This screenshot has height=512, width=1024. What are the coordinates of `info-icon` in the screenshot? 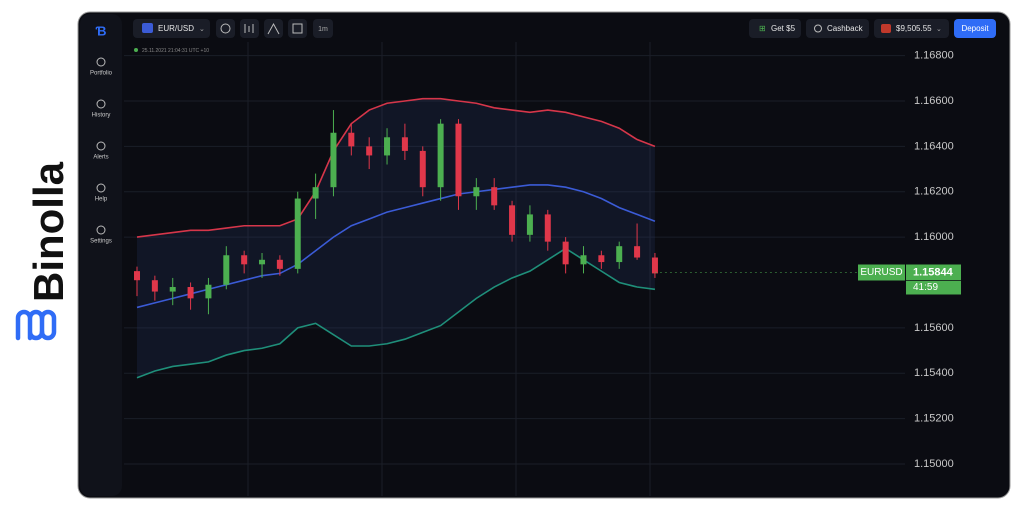 It's located at (225, 28).